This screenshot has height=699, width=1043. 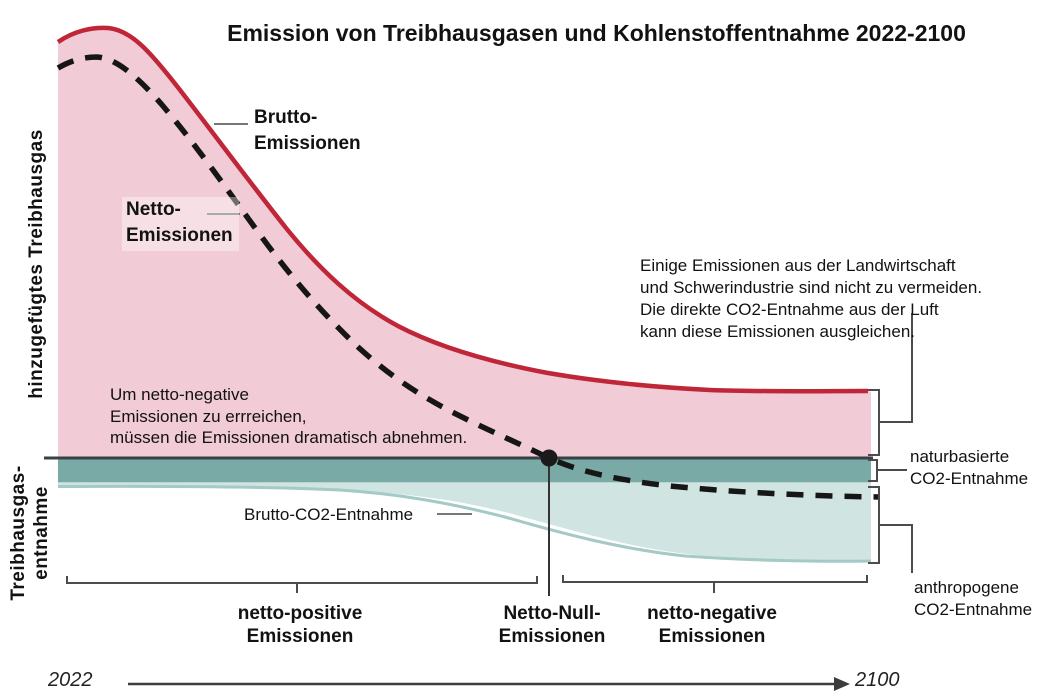 I want to click on gross-removal-area, so click(x=464, y=522).